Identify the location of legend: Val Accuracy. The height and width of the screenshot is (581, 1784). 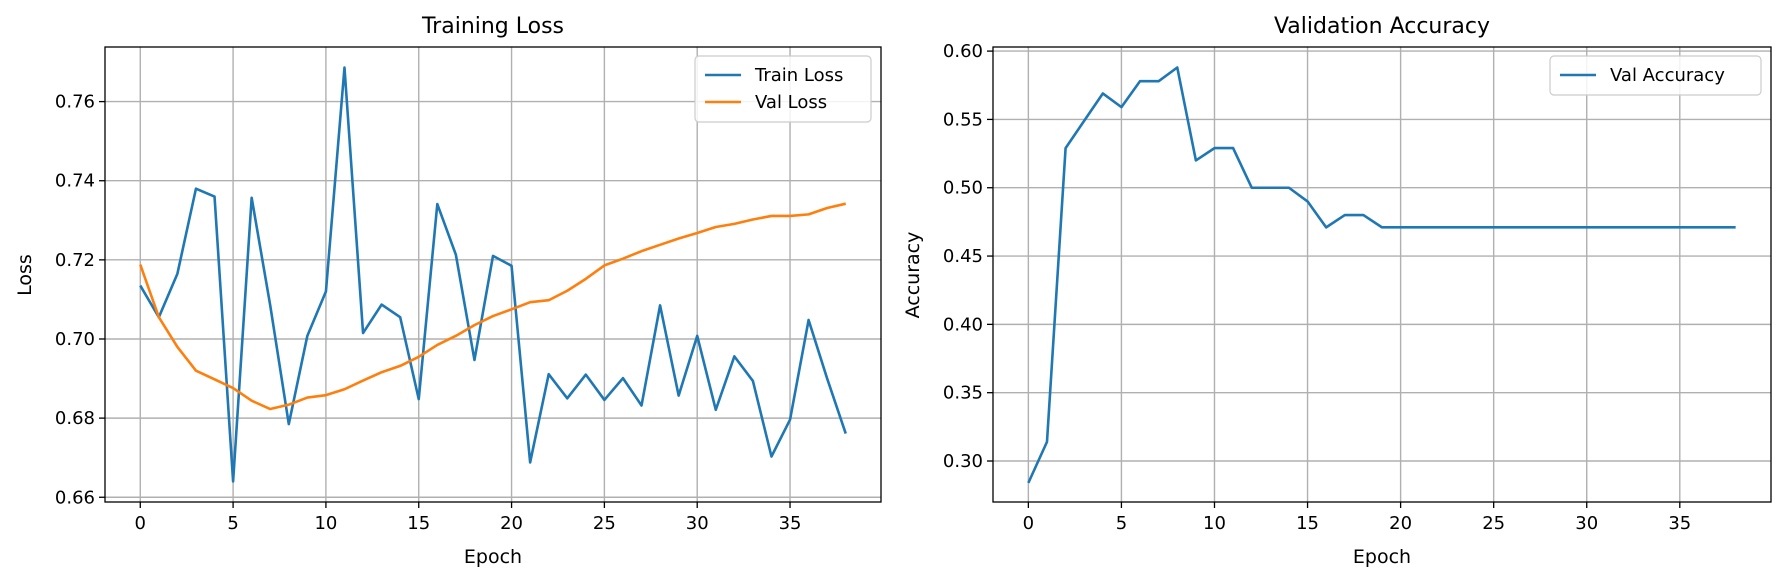
(1655, 75).